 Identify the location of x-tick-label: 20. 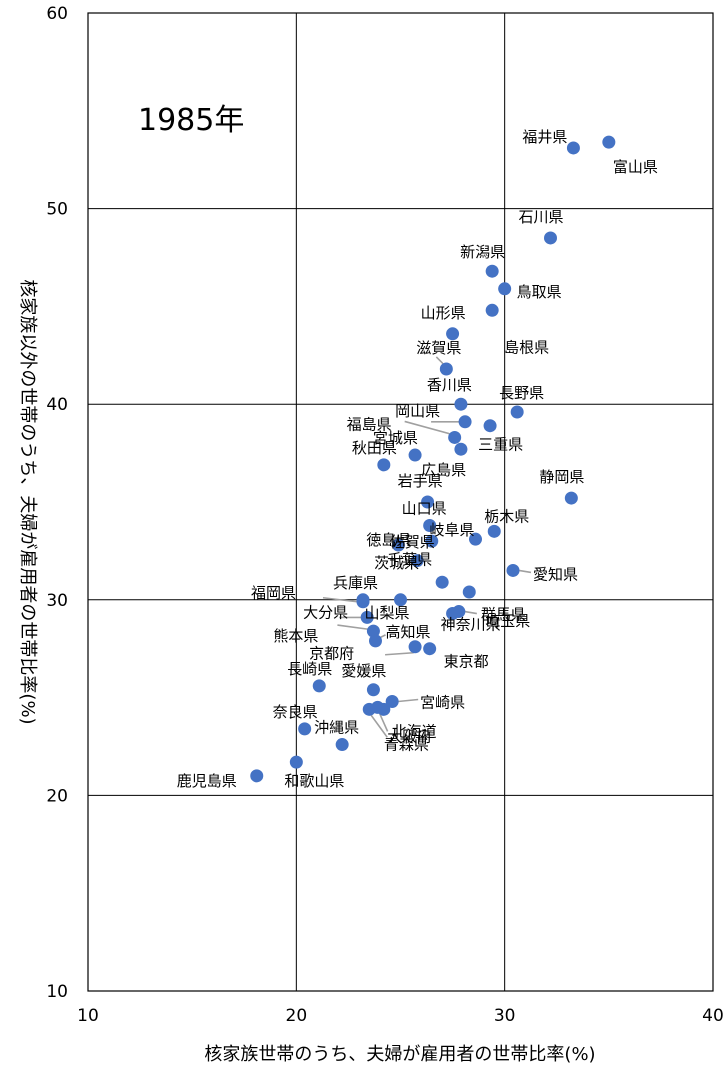
(297, 1016).